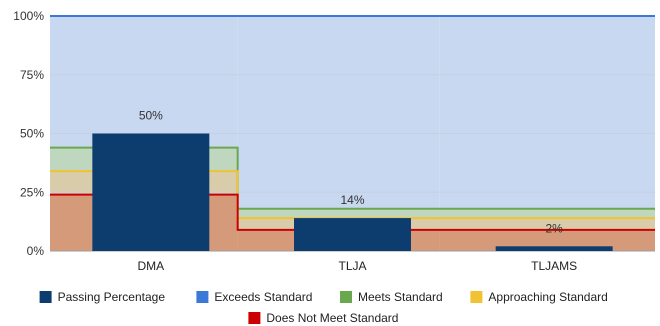 The height and width of the screenshot is (326, 660). I want to click on x-axis-category-labels: DMA TLJA TLJAMS, so click(357, 266).